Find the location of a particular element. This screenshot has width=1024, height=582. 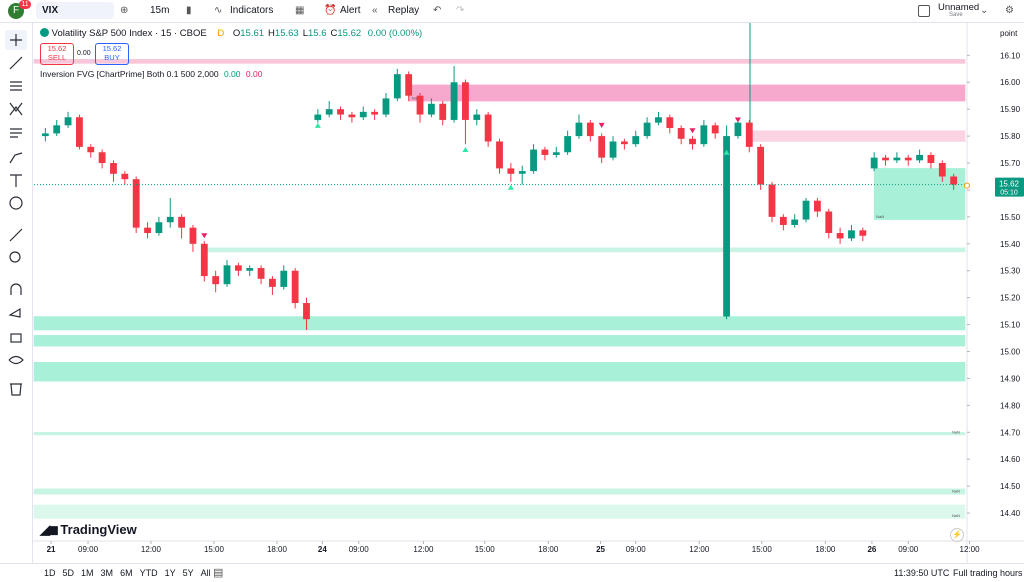

axis-title: point is located at coordinates (1009, 33).